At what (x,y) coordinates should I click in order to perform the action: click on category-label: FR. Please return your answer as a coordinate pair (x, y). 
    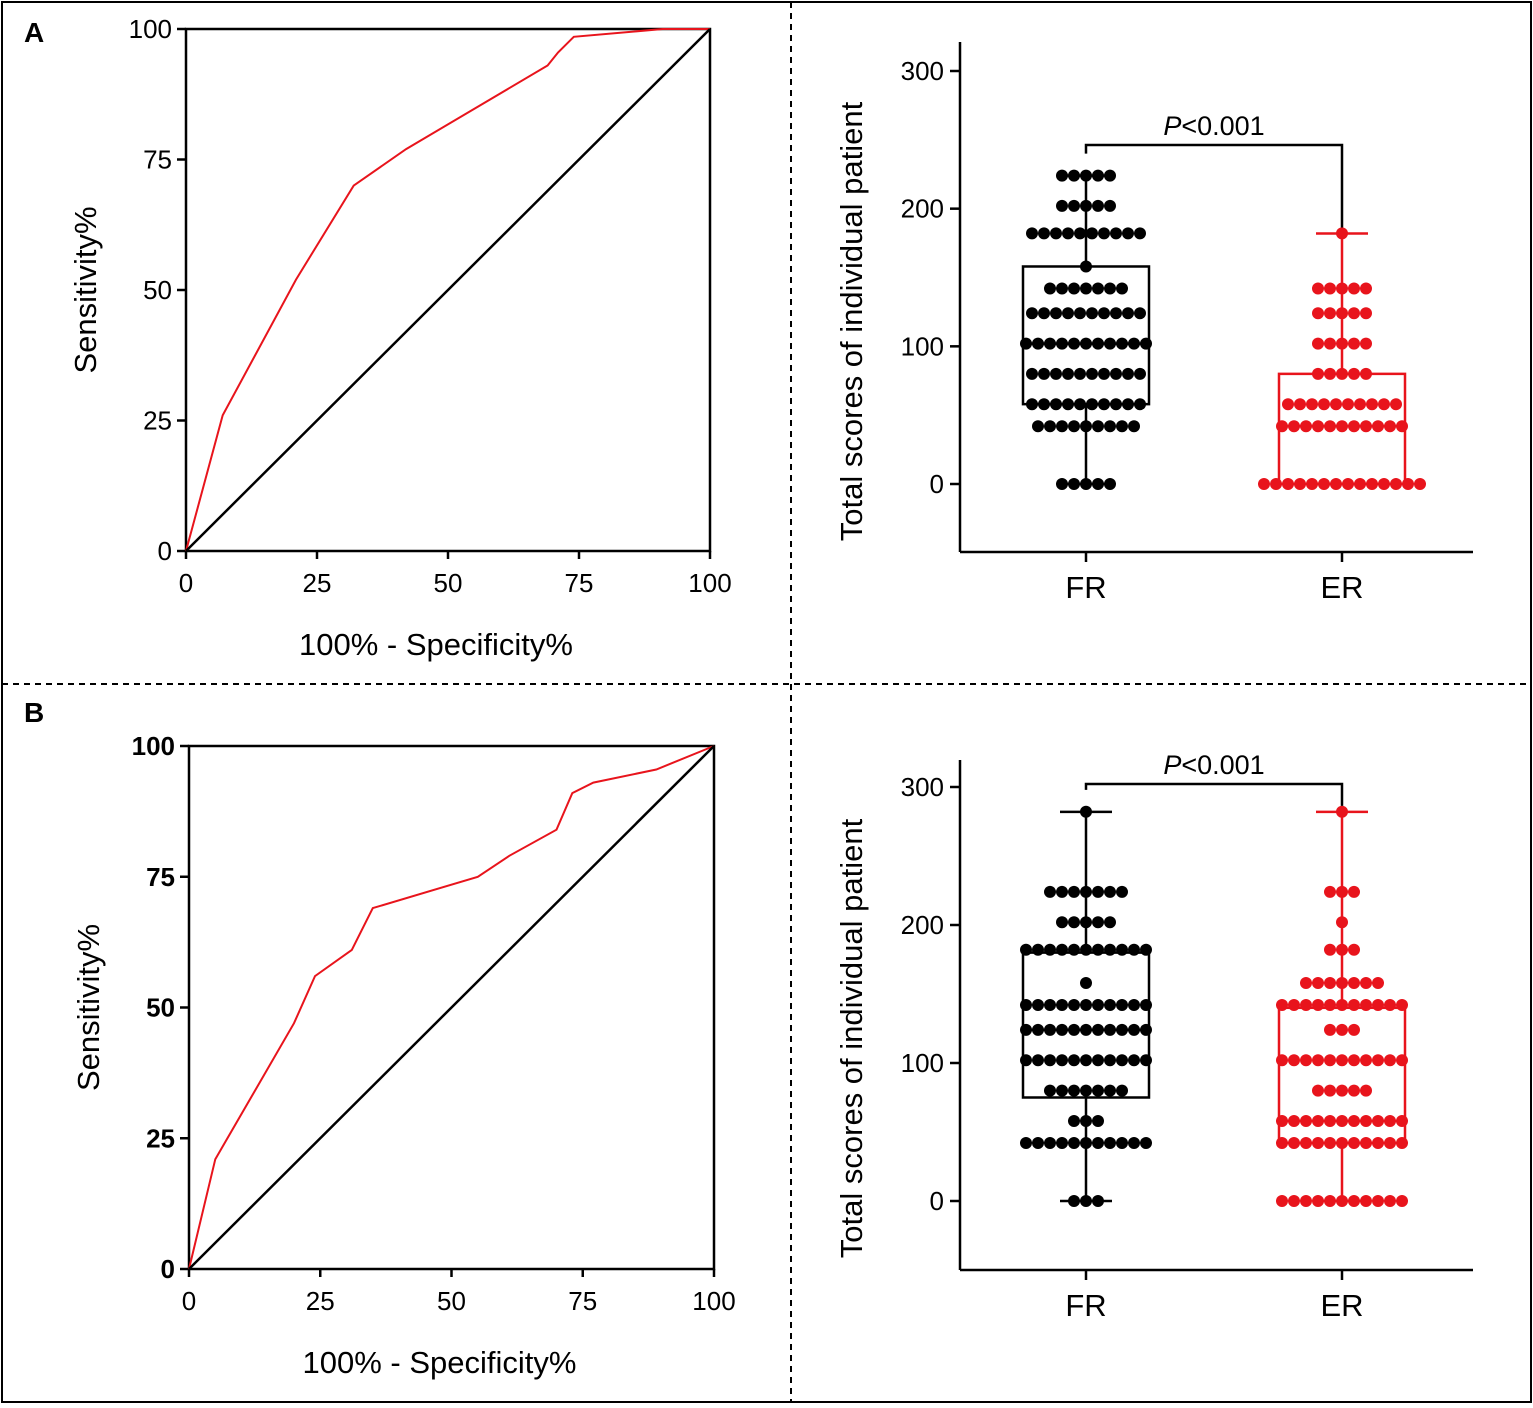
    Looking at the image, I should click on (1085, 587).